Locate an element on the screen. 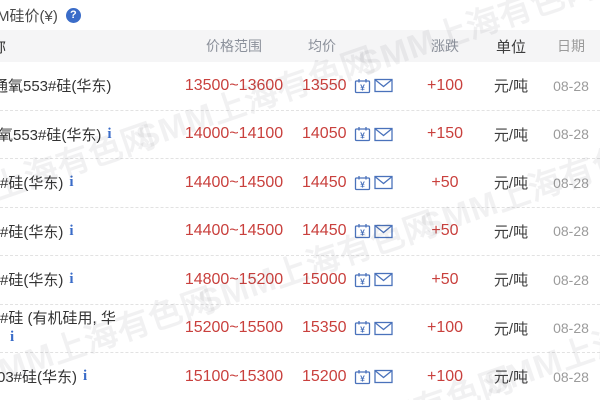  product-name: #硅 (有机硅用, 华 is located at coordinates (58, 319).